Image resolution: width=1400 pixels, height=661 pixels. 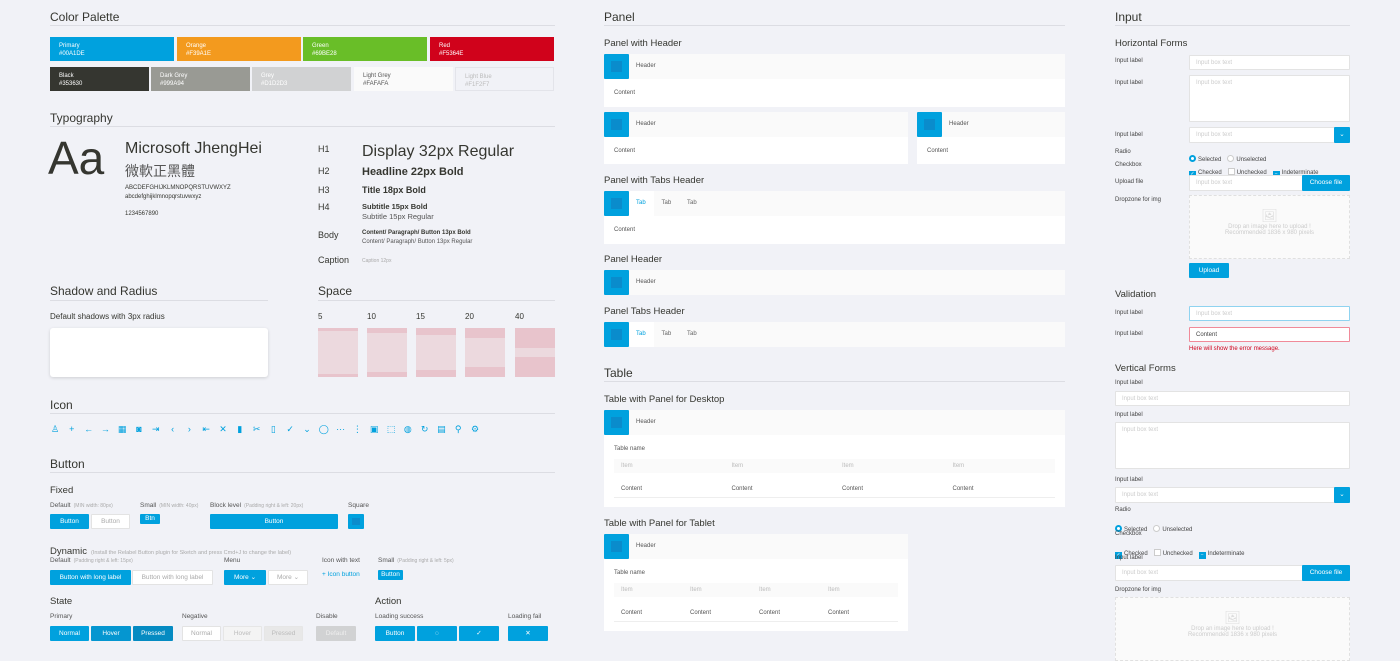 I want to click on checkbox-checked: ✓ Checked, so click(x=1131, y=555).